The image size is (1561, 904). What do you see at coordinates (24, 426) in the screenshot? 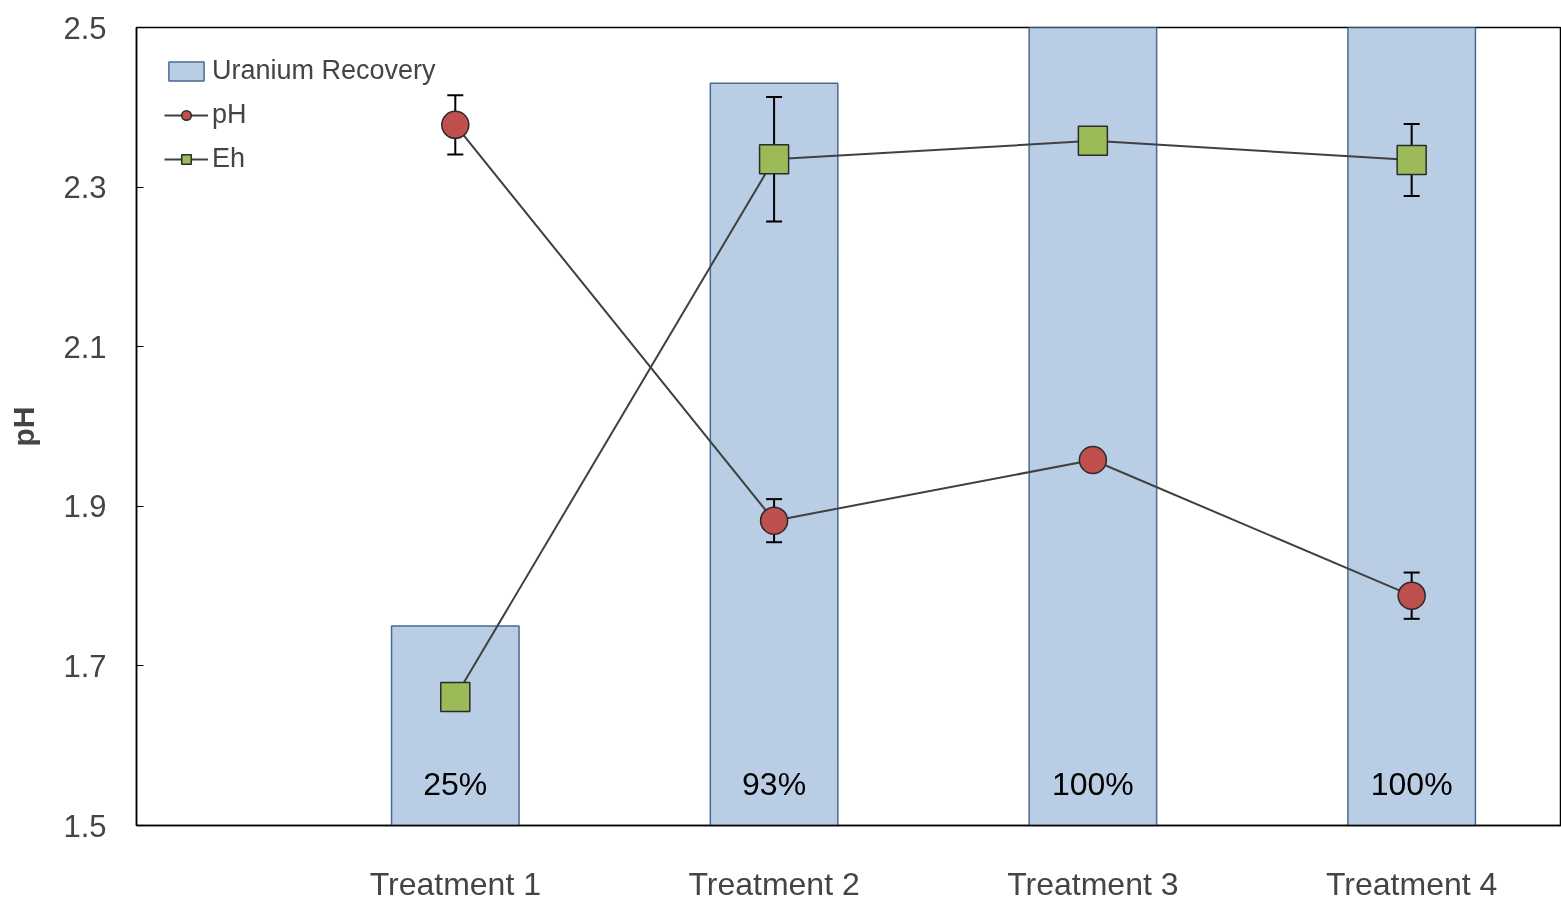
I see `y-axis-title: pH` at bounding box center [24, 426].